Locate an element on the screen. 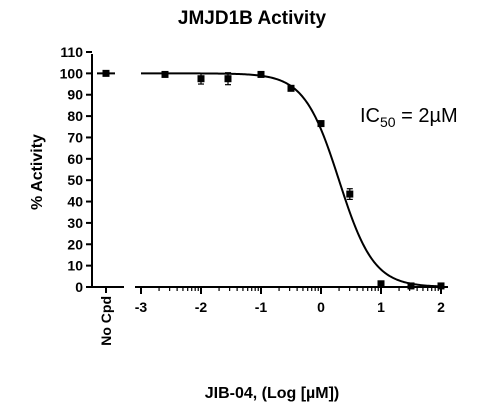 Image resolution: width=502 pixels, height=416 pixels. x-tick-label: -2 is located at coordinates (201, 307).